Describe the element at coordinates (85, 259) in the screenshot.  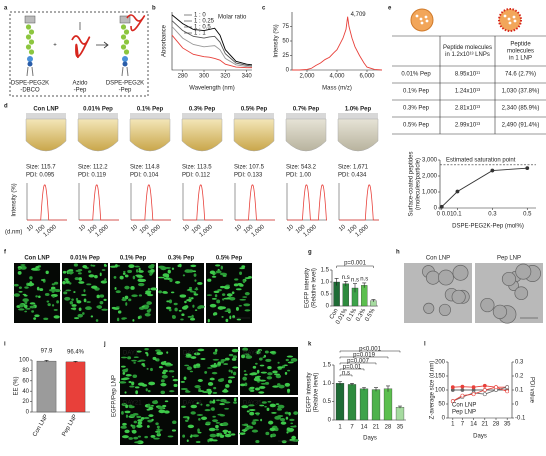
I see `image-label: 0.01% Pep` at that location.